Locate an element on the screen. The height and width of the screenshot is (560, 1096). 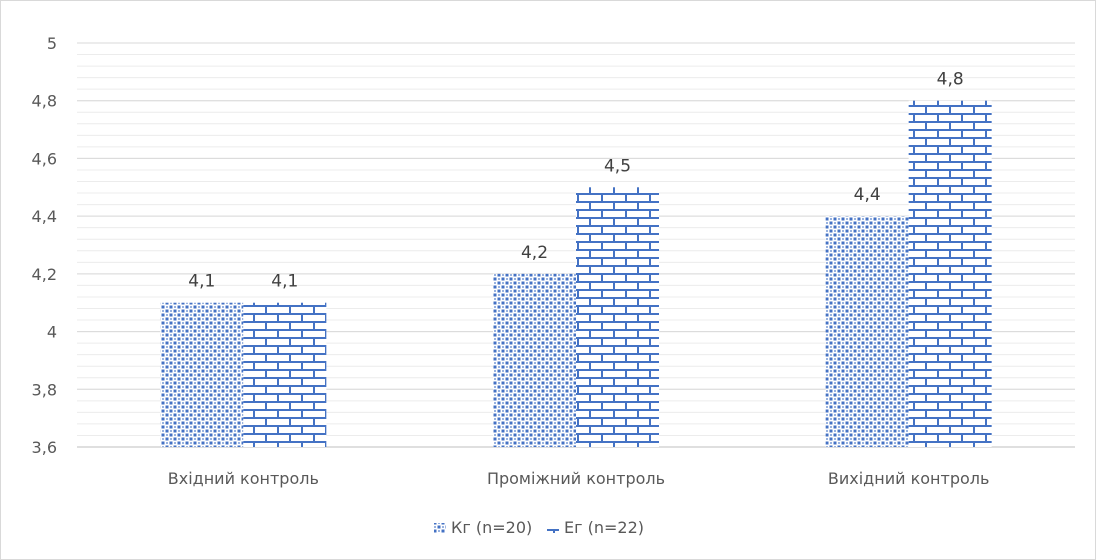
data-label: 4,2 is located at coordinates (534, 253).